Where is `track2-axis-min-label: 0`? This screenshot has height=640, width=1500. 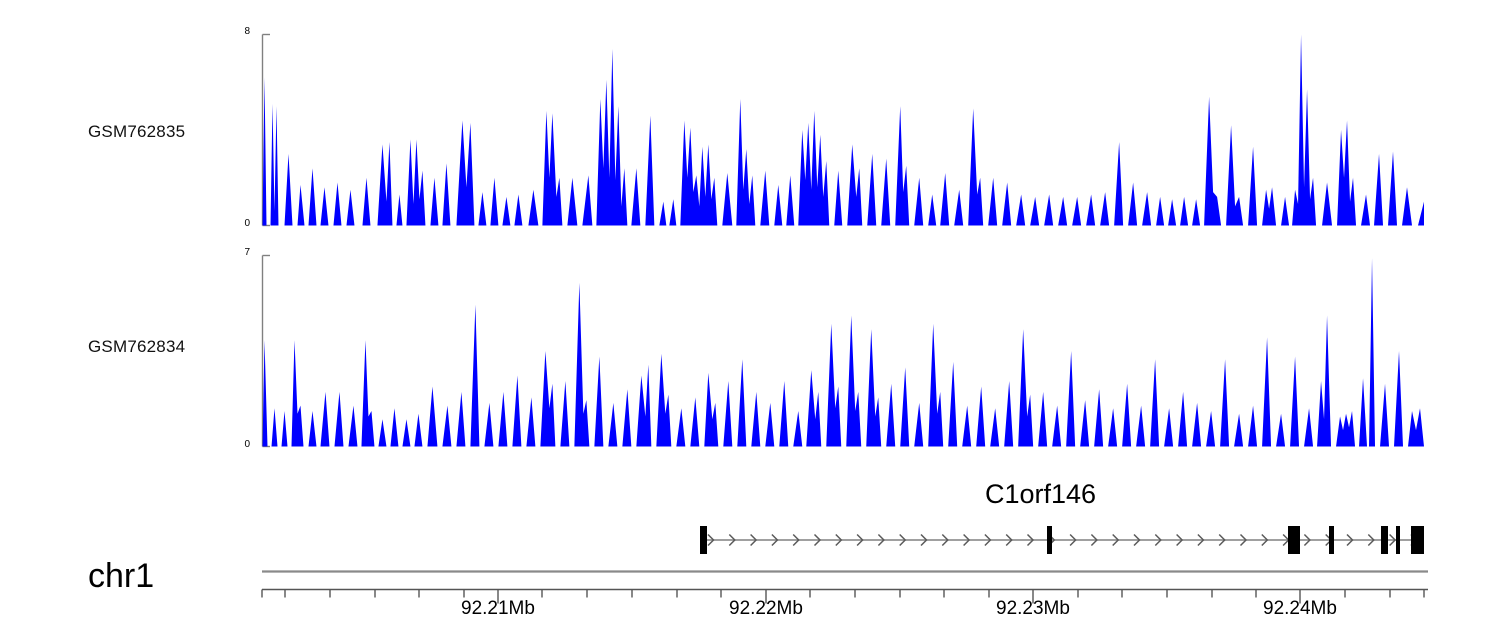
track2-axis-min-label: 0 is located at coordinates (247, 444).